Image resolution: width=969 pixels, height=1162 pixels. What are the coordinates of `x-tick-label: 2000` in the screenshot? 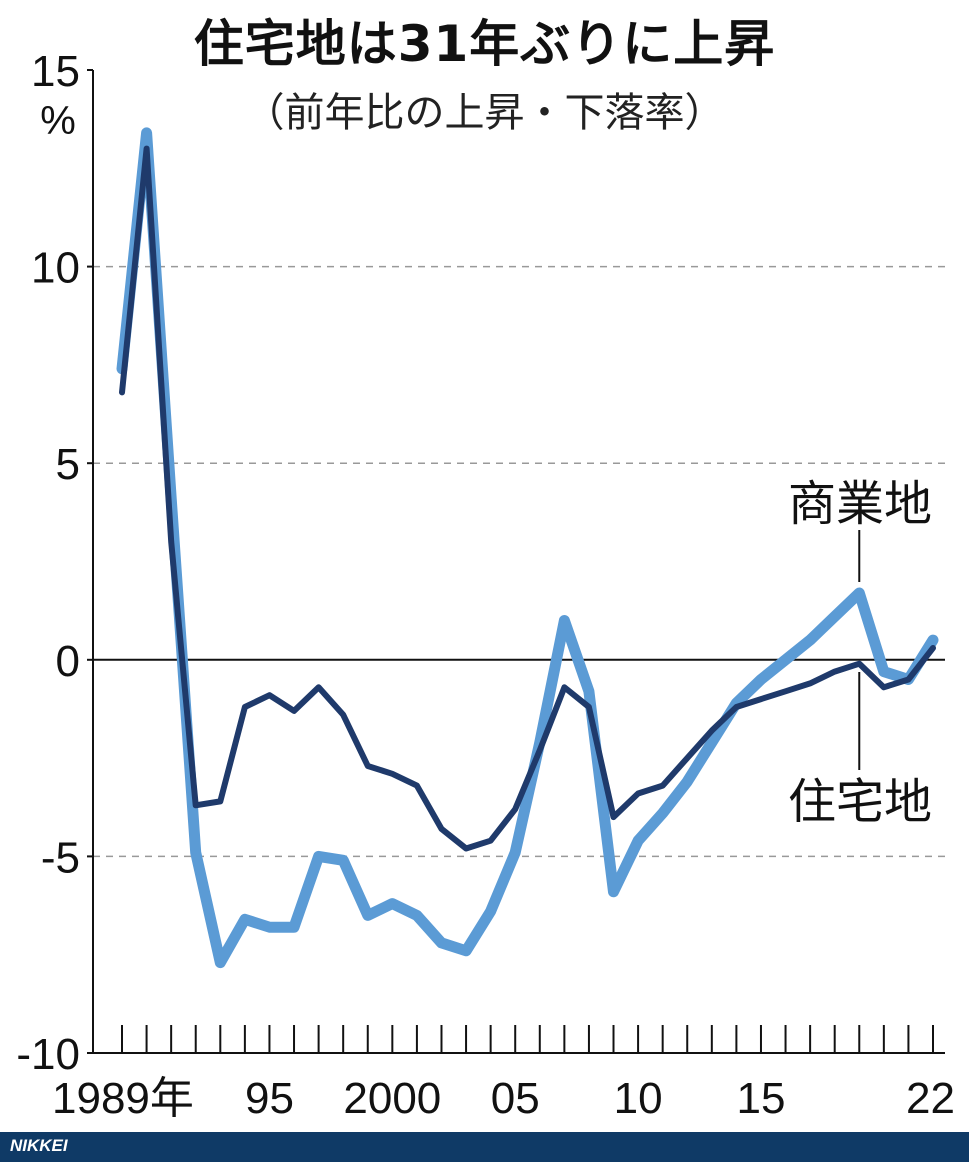 It's located at (392, 1098).